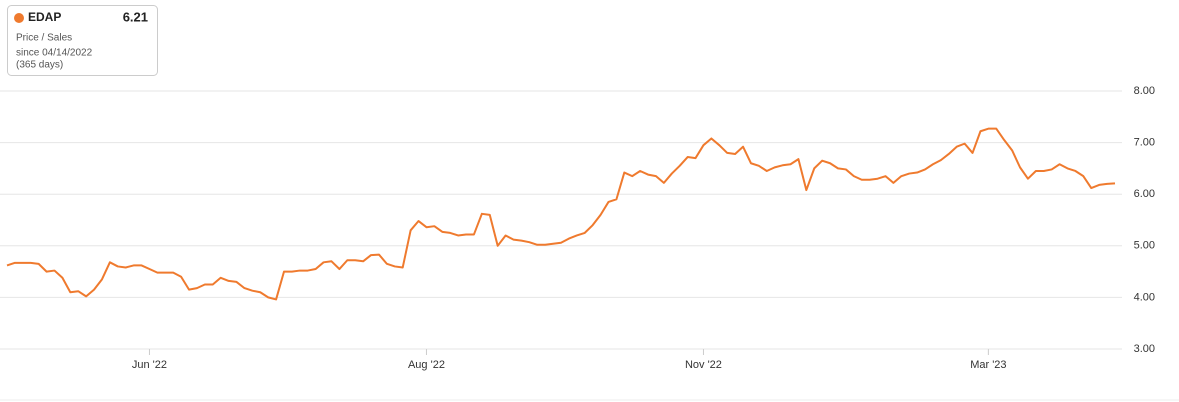  Describe the element at coordinates (39, 65) in the screenshot. I see `legend-days: (365 days)` at that location.